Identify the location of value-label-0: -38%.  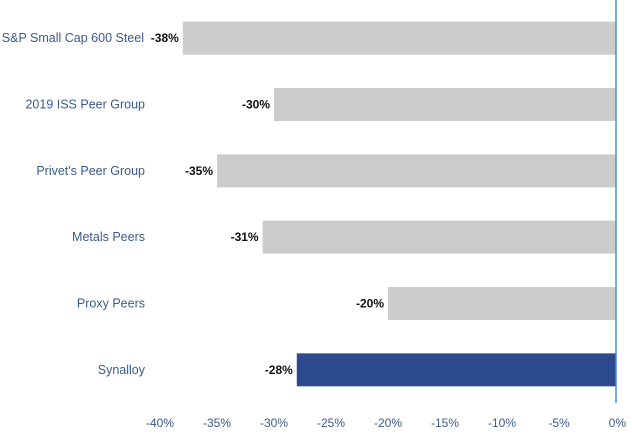
(165, 38).